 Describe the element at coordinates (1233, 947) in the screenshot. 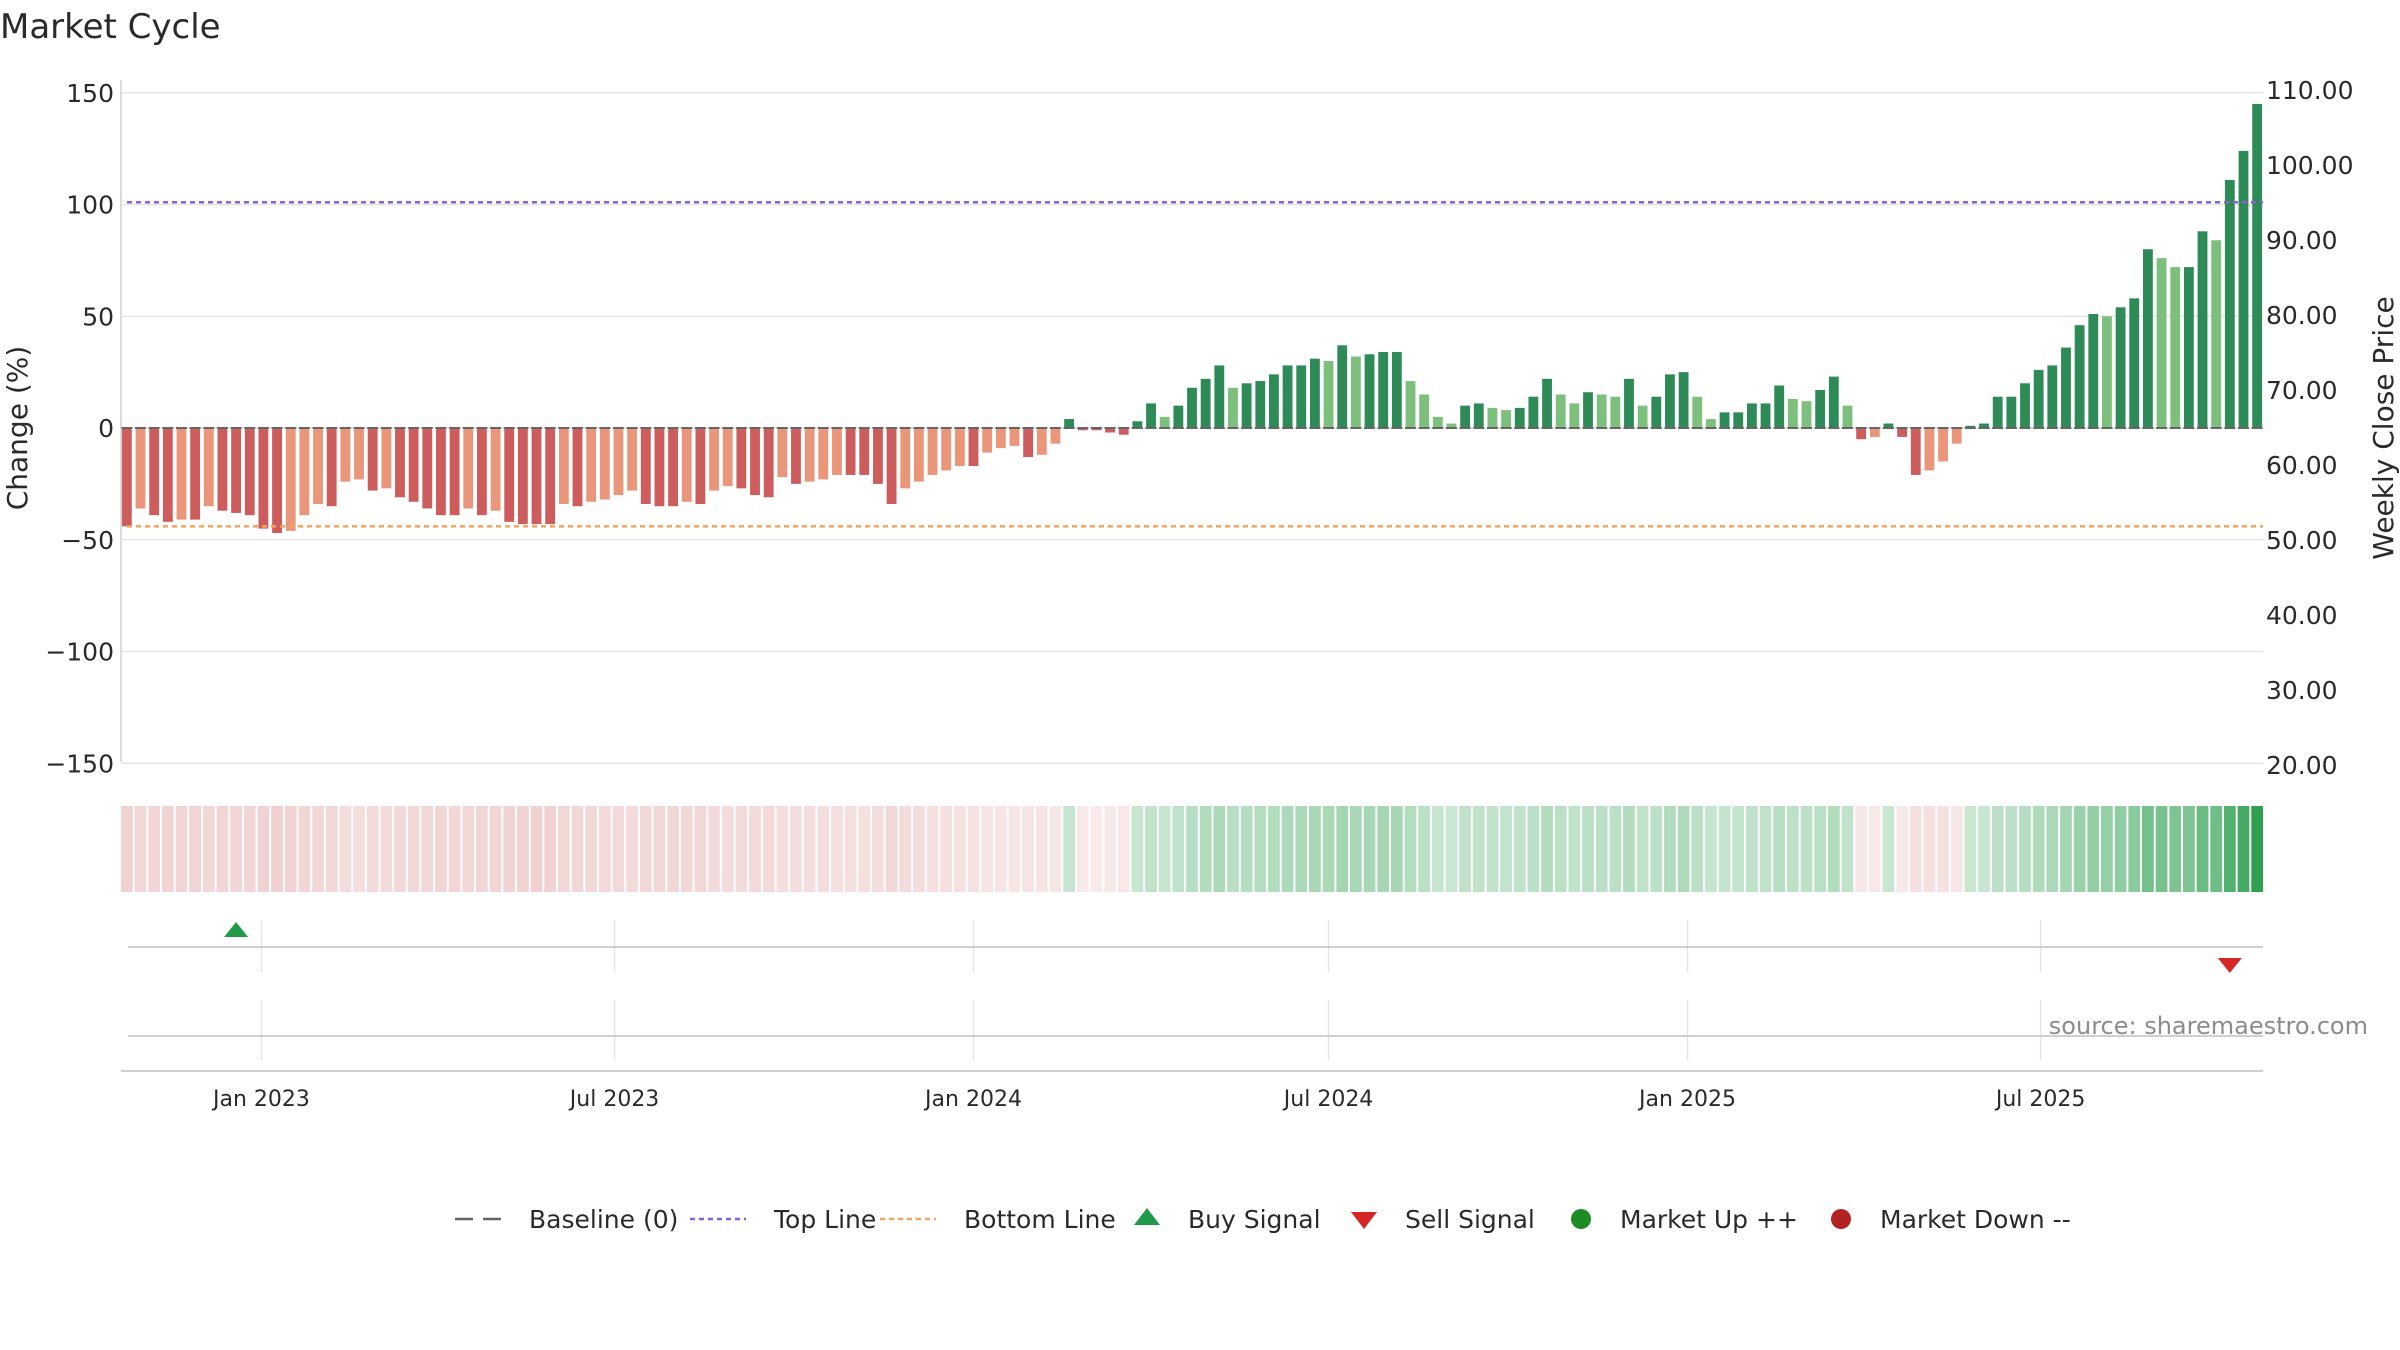

I see `signal-markers` at that location.